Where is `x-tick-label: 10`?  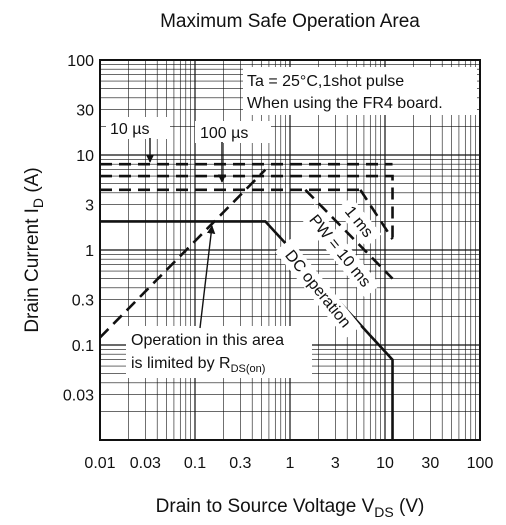 x-tick-label: 10 is located at coordinates (385, 463).